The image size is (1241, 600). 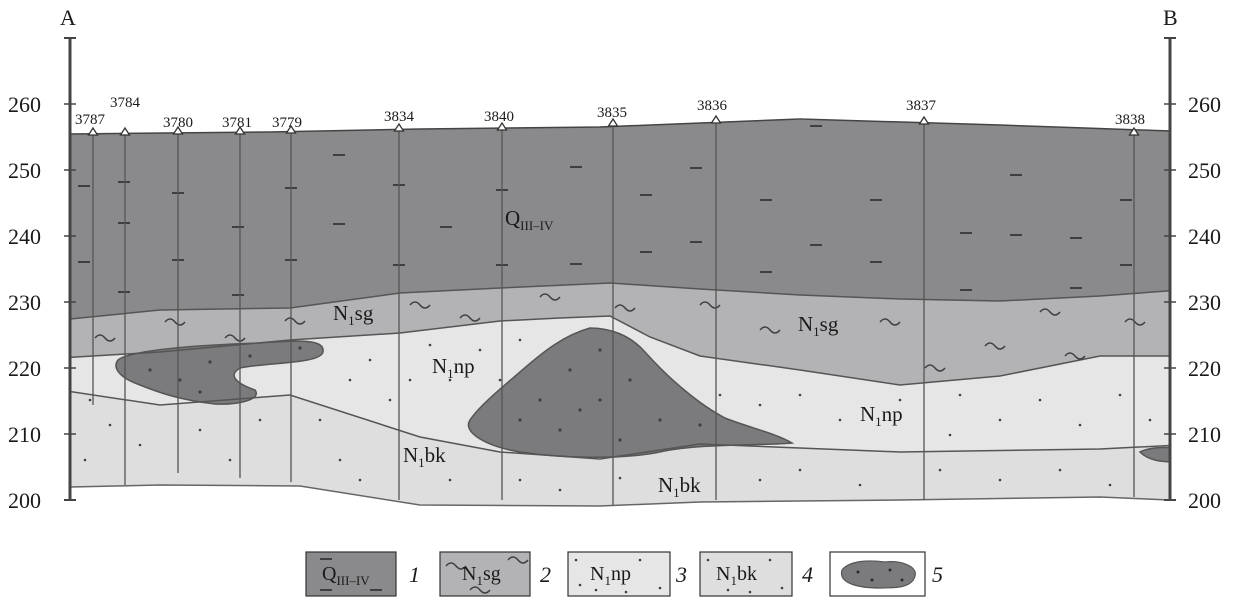 What do you see at coordinates (878, 574) in the screenshot?
I see `legend-lens-shape` at bounding box center [878, 574].